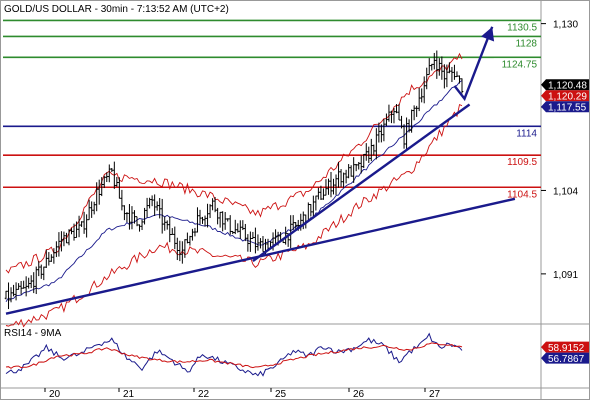 The width and height of the screenshot is (590, 400). What do you see at coordinates (526, 133) in the screenshot?
I see `level-label: 1114` at bounding box center [526, 133].